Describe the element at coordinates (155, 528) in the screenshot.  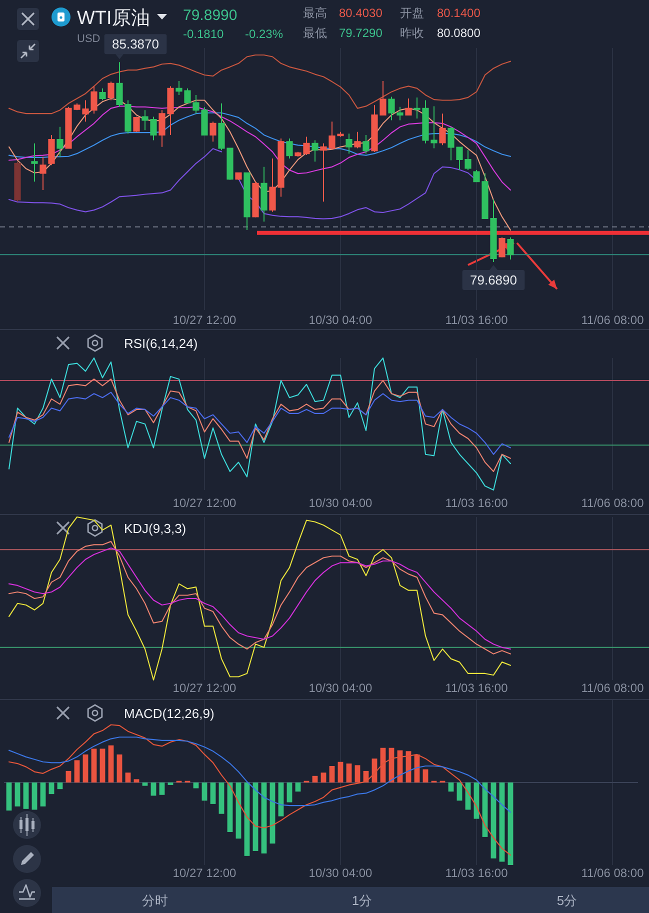
I see `chart-title: KDJ(9,3,3)` at that location.